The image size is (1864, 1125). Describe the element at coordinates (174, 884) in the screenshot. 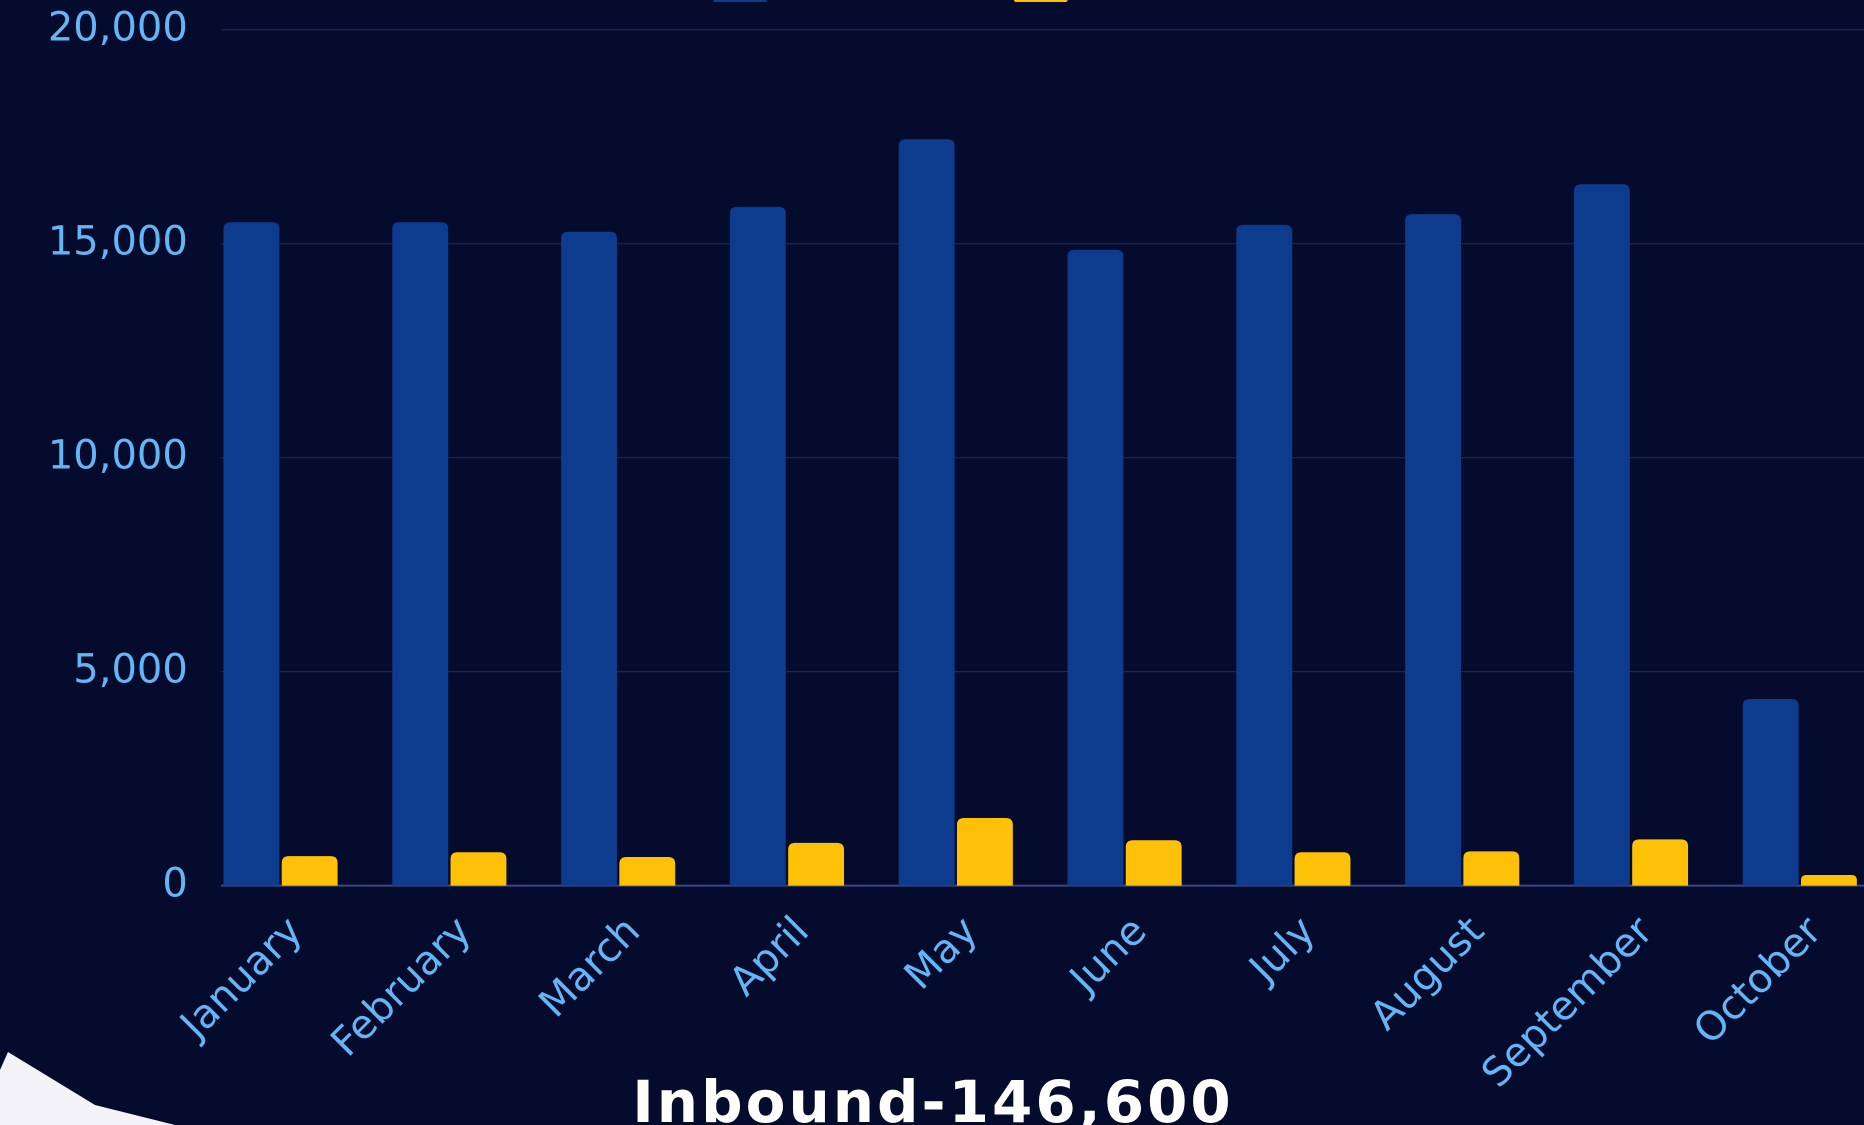

I see `y-tick-label: 0` at that location.